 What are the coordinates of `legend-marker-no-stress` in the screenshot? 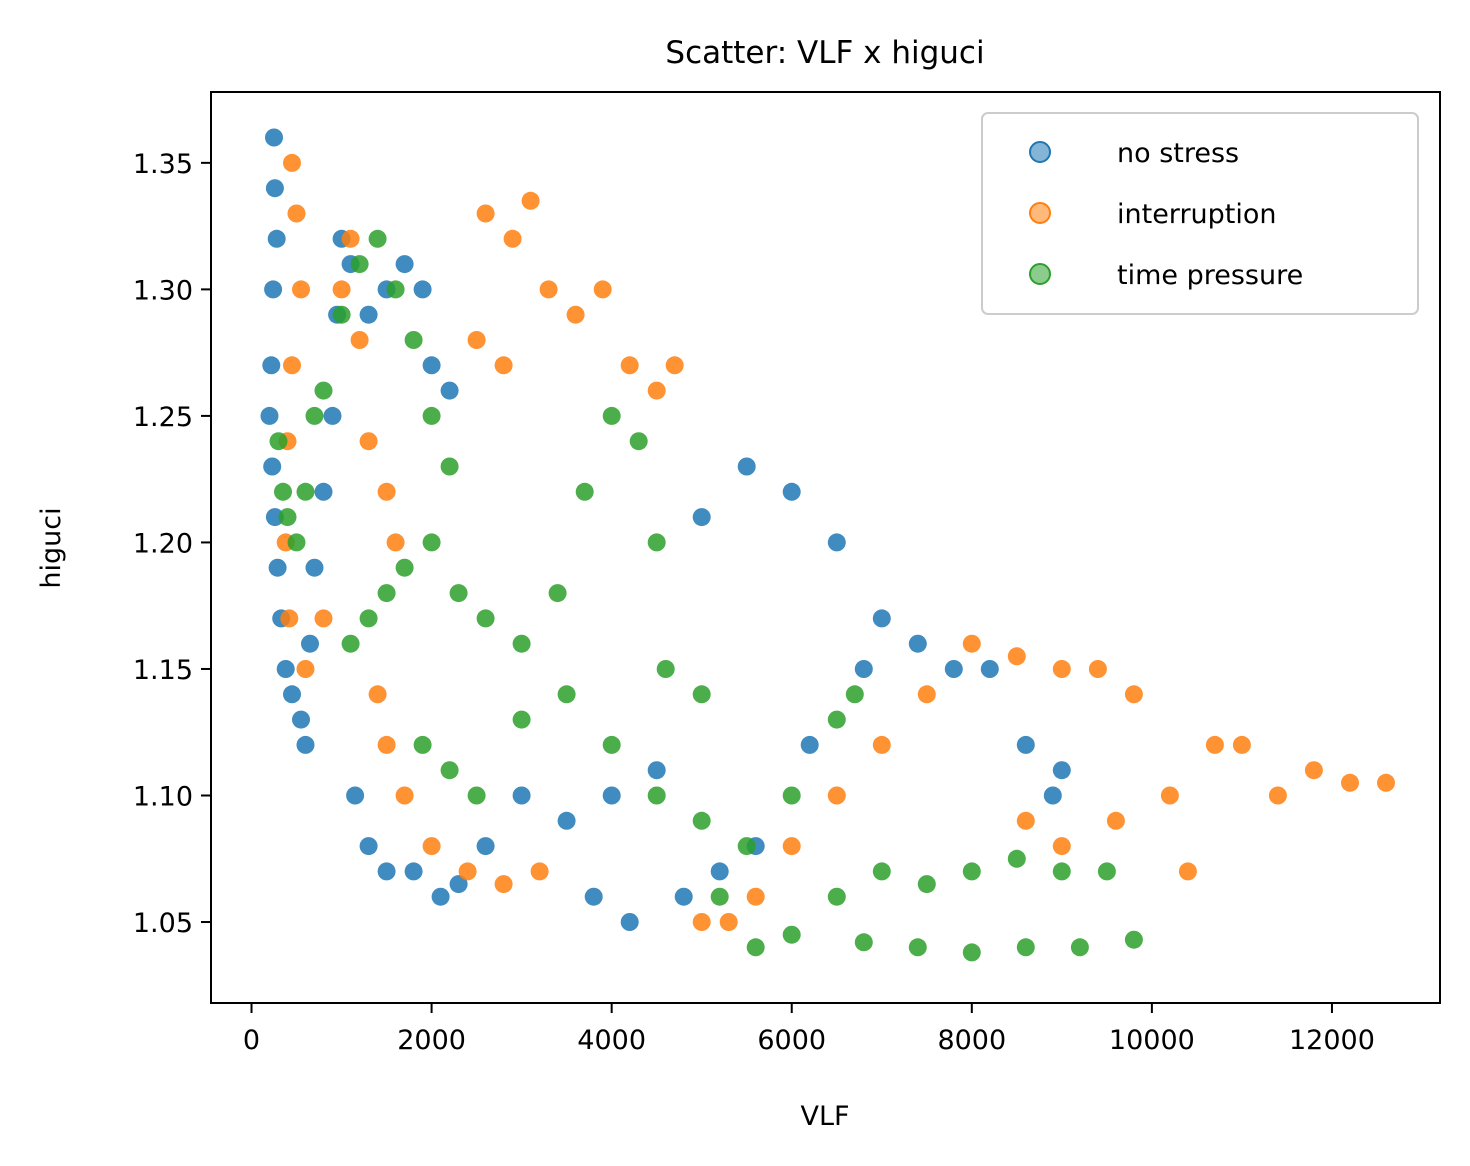 It's located at (1040, 152).